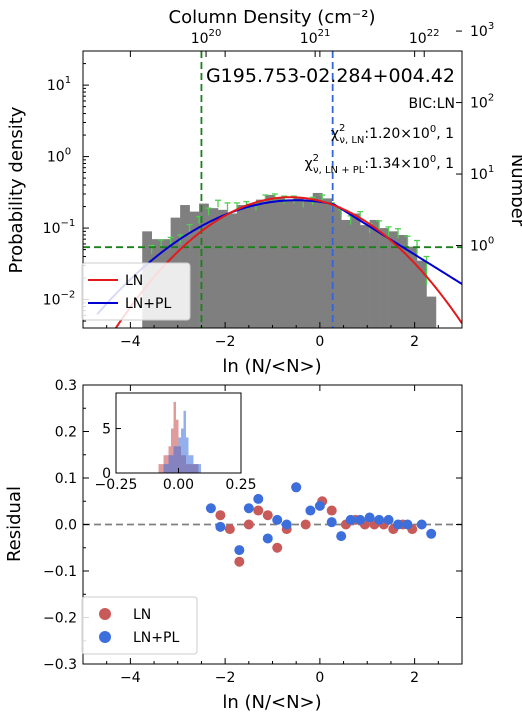  I want to click on inset-y-tick-label: 0, so click(106, 474).